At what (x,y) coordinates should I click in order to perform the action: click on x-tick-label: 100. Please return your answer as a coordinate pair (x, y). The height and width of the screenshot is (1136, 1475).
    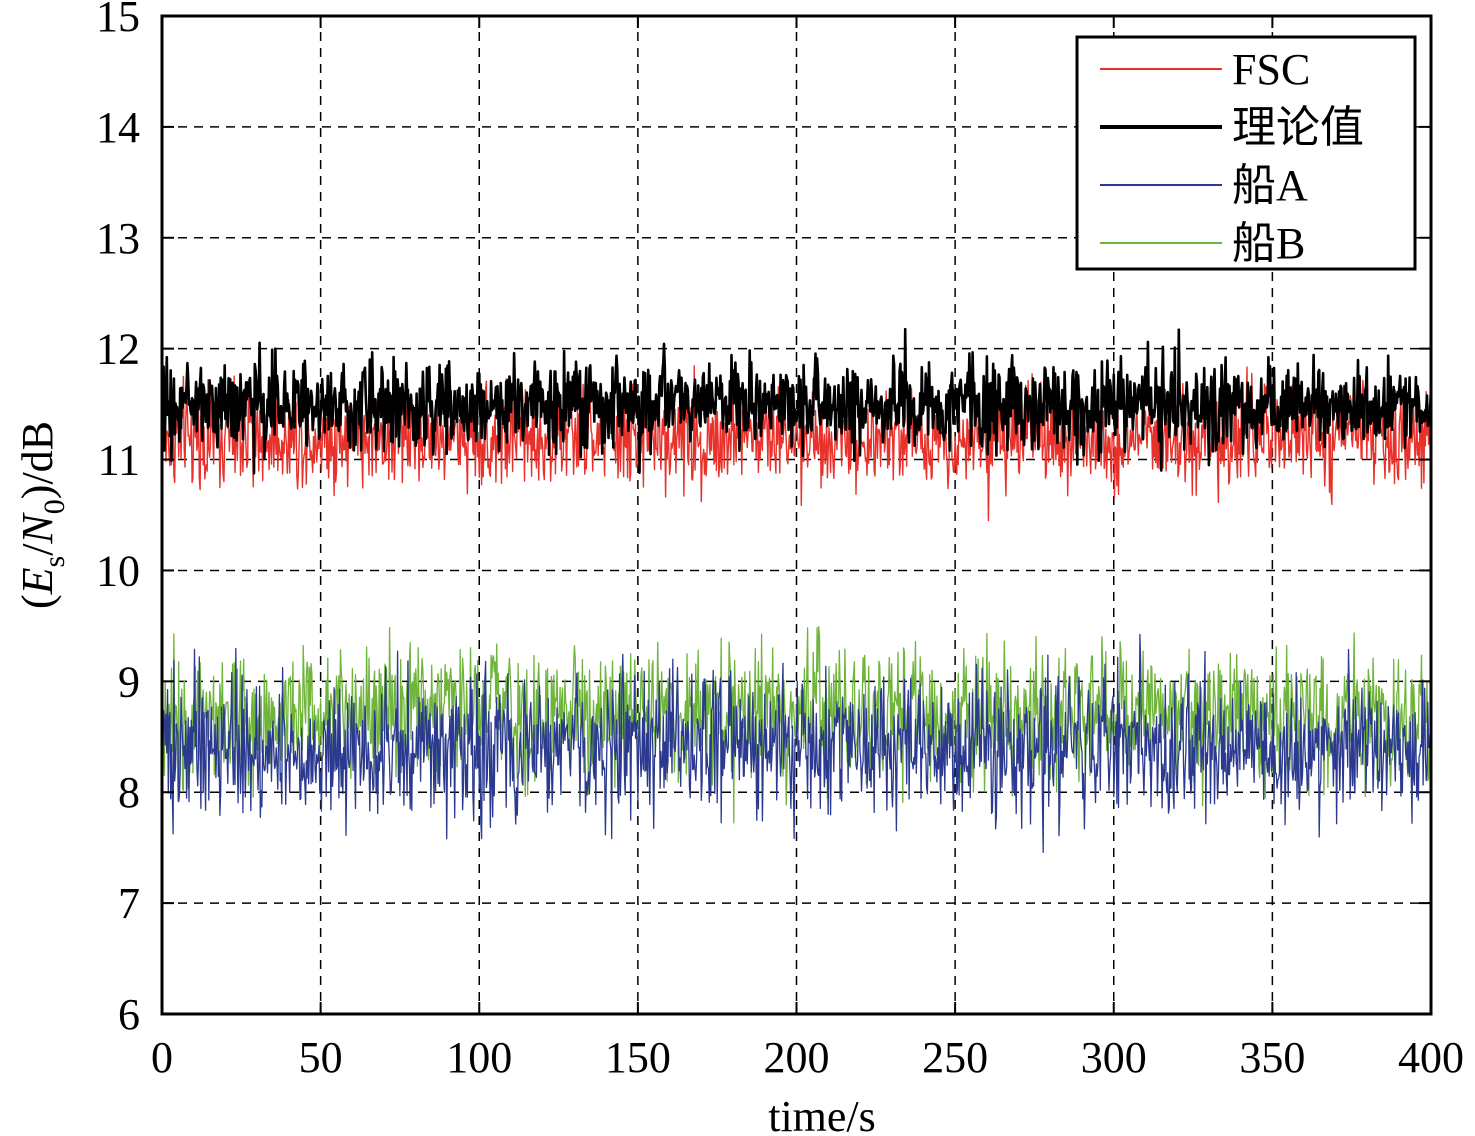
    Looking at the image, I should click on (479, 1057).